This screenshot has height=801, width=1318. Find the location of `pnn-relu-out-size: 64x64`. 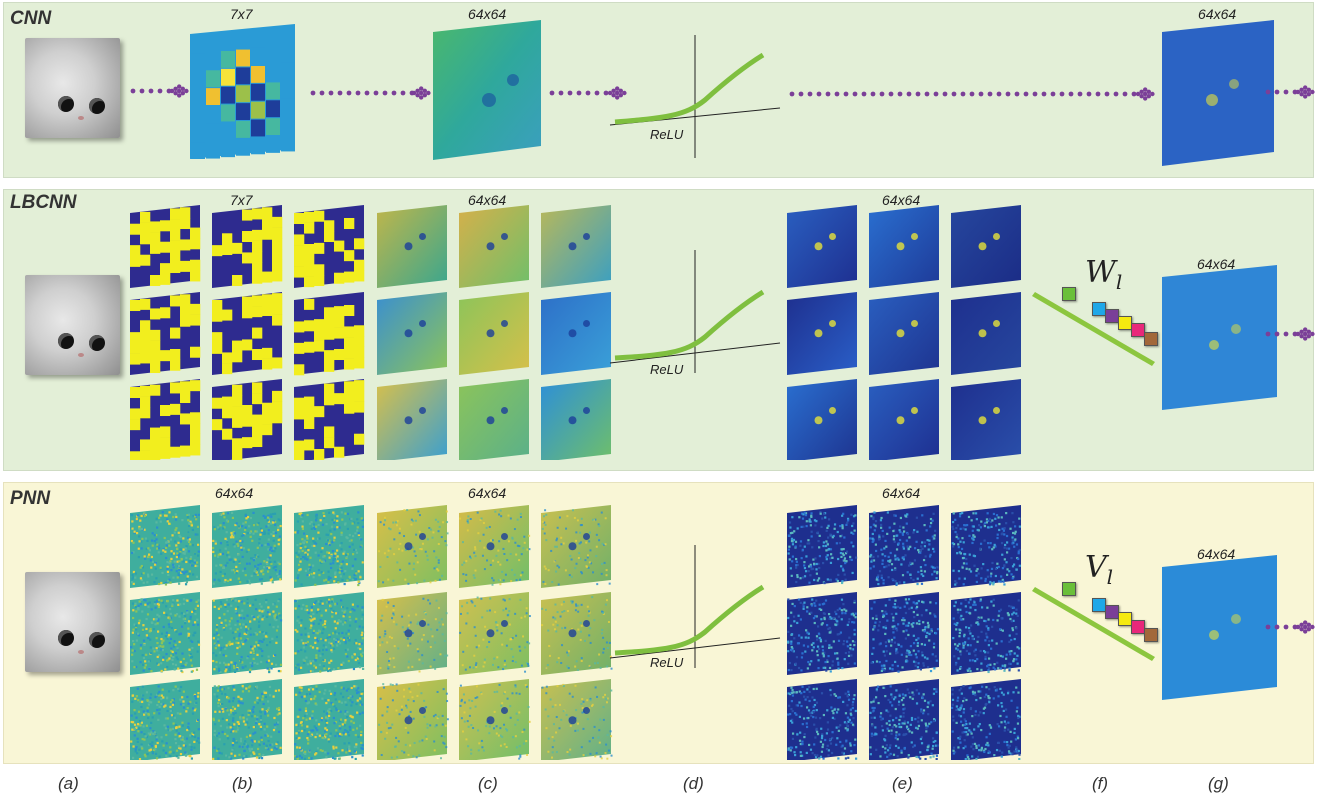

pnn-relu-out-size: 64x64 is located at coordinates (901, 493).